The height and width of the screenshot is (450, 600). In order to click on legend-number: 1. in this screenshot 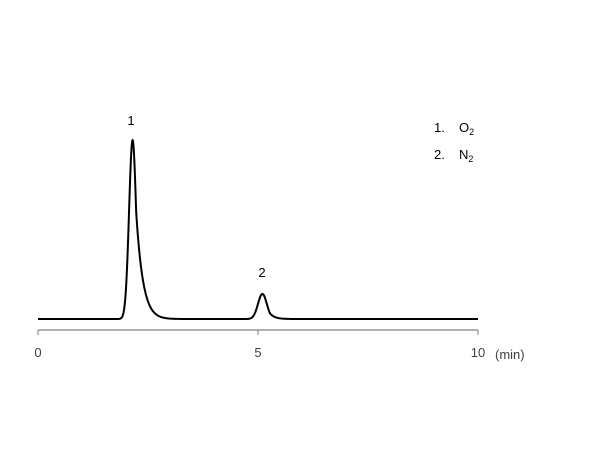, I will do `click(439, 127)`.